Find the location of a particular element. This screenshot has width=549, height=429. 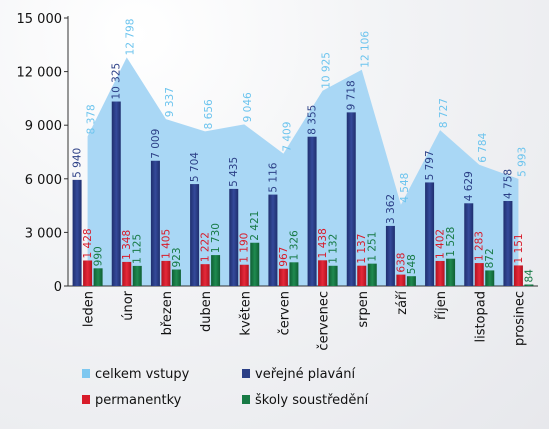

bar-label-0-7: 9 718 is located at coordinates (352, 95).